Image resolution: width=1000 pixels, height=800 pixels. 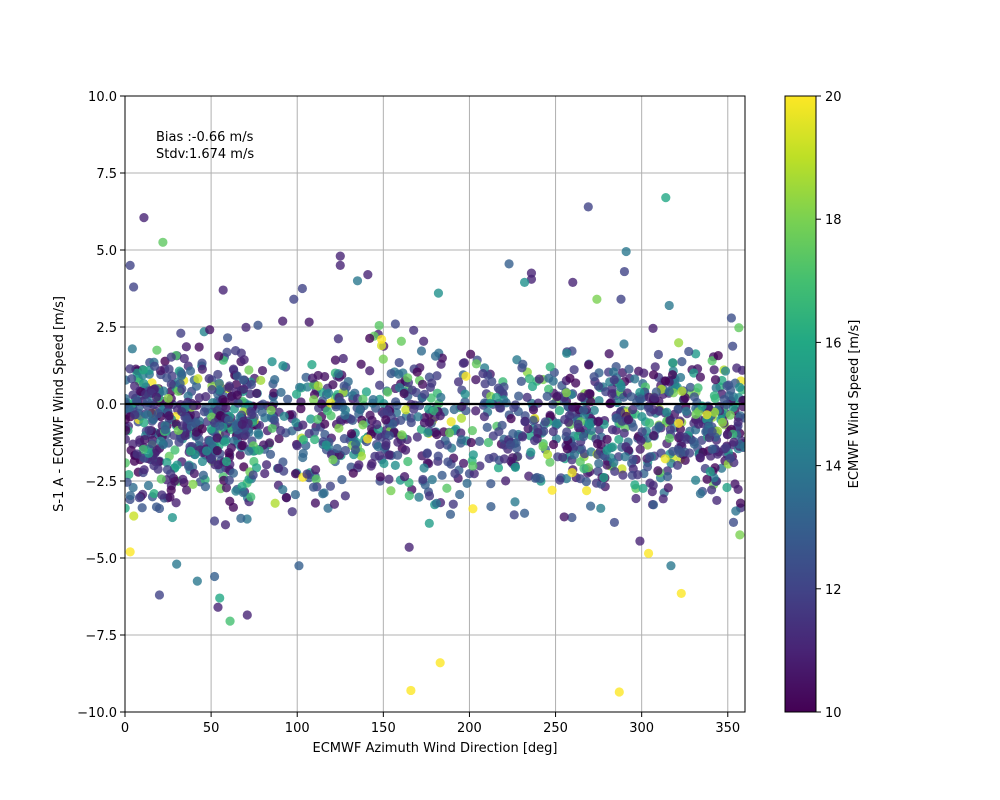 What do you see at coordinates (833, 220) in the screenshot?
I see `colorbar-tick-label: 18` at bounding box center [833, 220].